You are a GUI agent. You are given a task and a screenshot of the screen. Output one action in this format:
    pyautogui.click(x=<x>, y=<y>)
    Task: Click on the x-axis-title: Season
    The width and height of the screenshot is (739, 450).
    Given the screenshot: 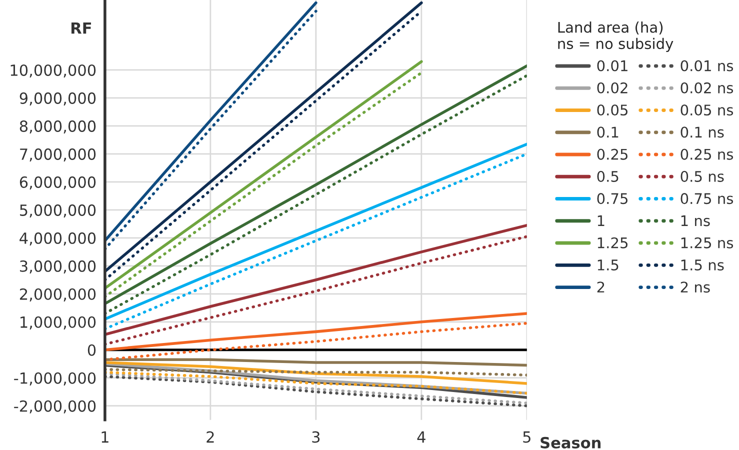 What is the action you would take?
    pyautogui.click(x=570, y=442)
    